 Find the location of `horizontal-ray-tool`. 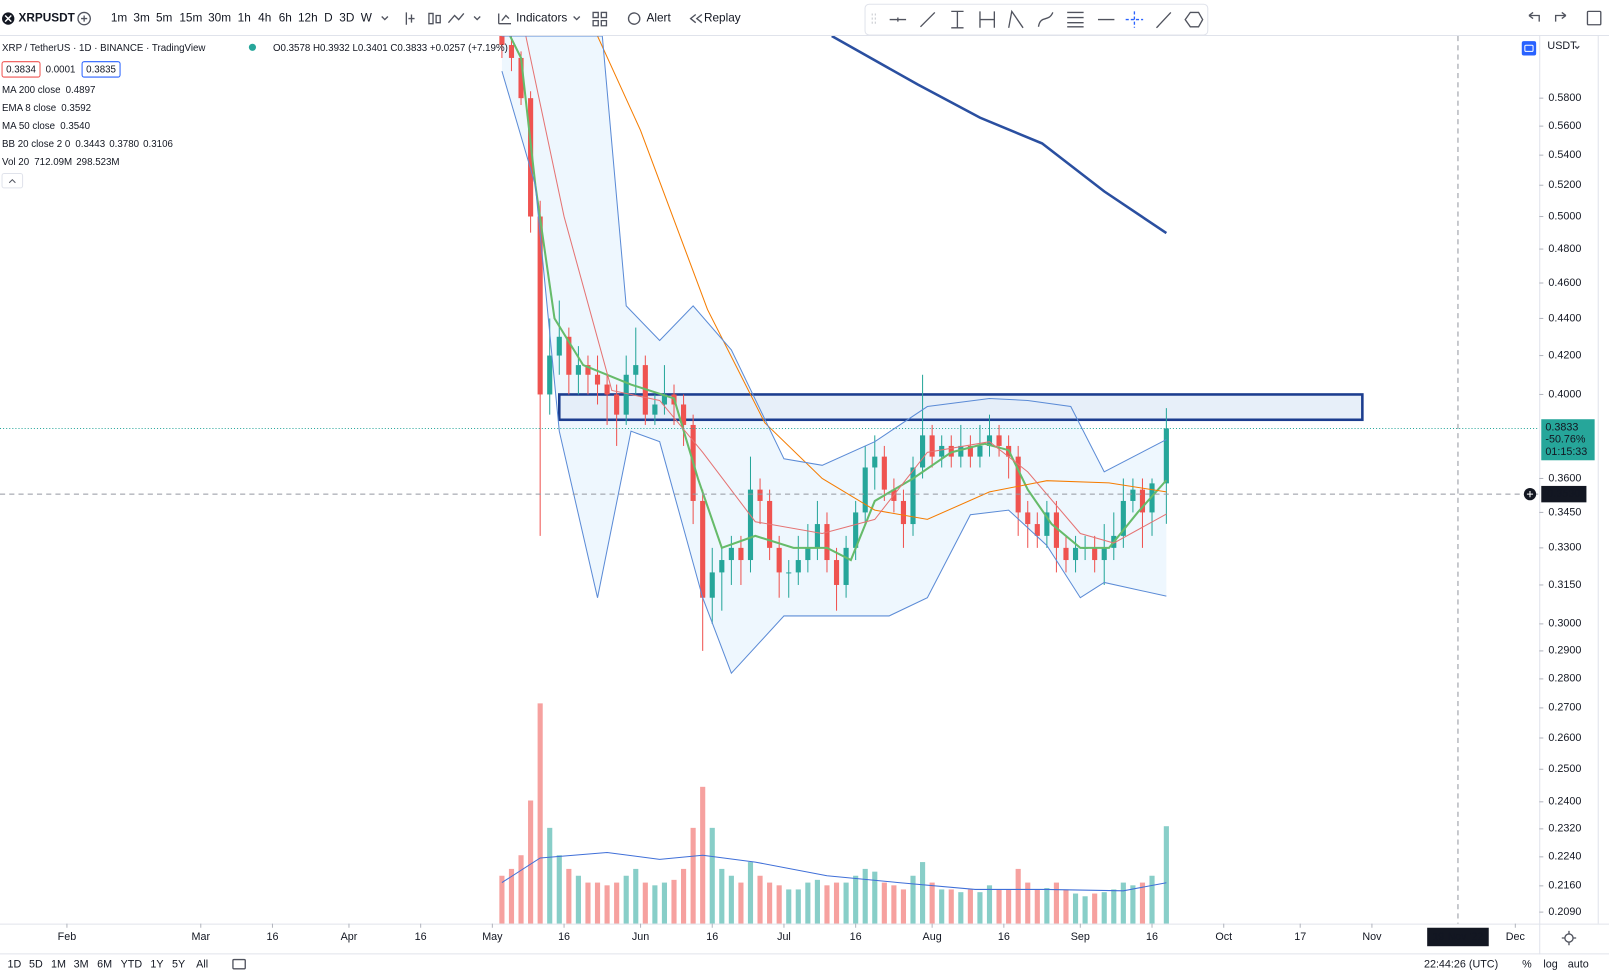

horizontal-ray-tool is located at coordinates (898, 19).